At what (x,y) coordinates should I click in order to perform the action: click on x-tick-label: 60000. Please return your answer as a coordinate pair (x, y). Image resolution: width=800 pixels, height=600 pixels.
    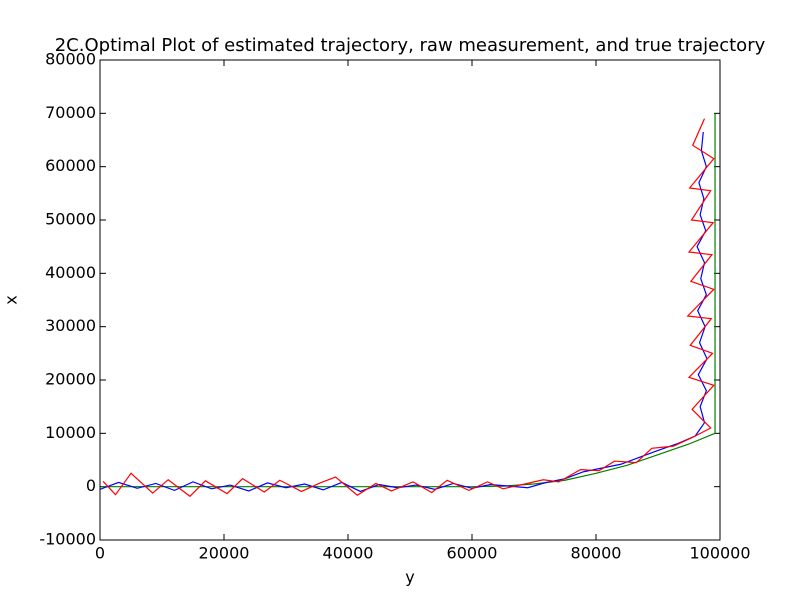
    Looking at the image, I should click on (472, 553).